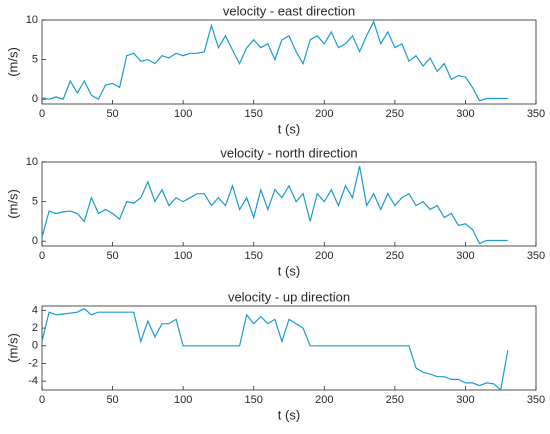 This screenshot has width=550, height=434. Describe the element at coordinates (289, 296) in the screenshot. I see `chart-title: velocity - up direction` at that location.